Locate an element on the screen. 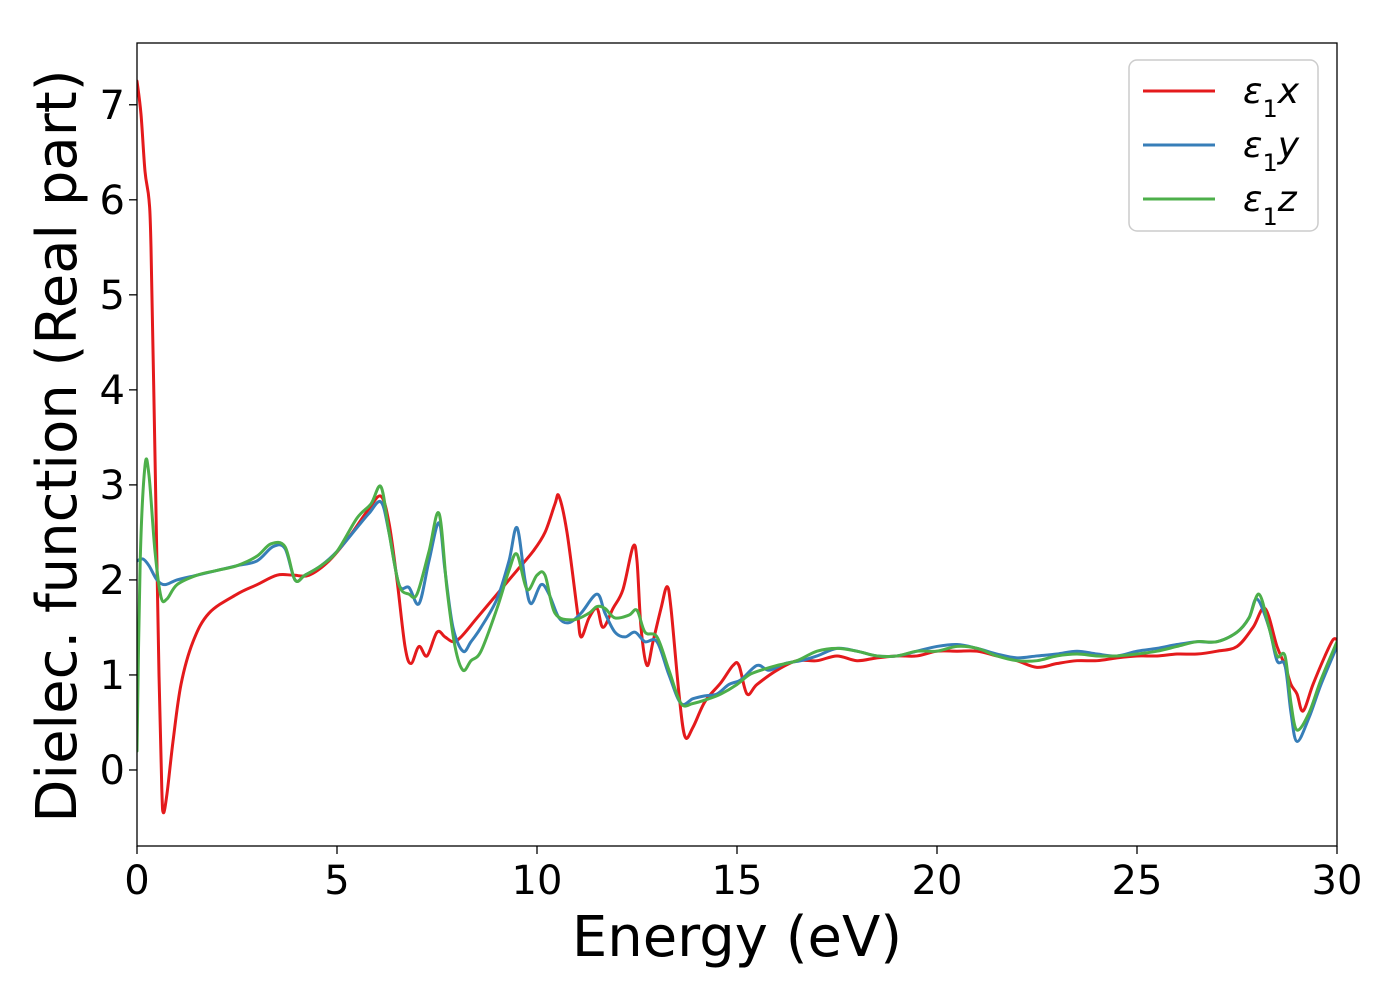 The height and width of the screenshot is (1000, 1400). x-axis-ticks: 0 5 10 15 20 25 30 is located at coordinates (743, 875).